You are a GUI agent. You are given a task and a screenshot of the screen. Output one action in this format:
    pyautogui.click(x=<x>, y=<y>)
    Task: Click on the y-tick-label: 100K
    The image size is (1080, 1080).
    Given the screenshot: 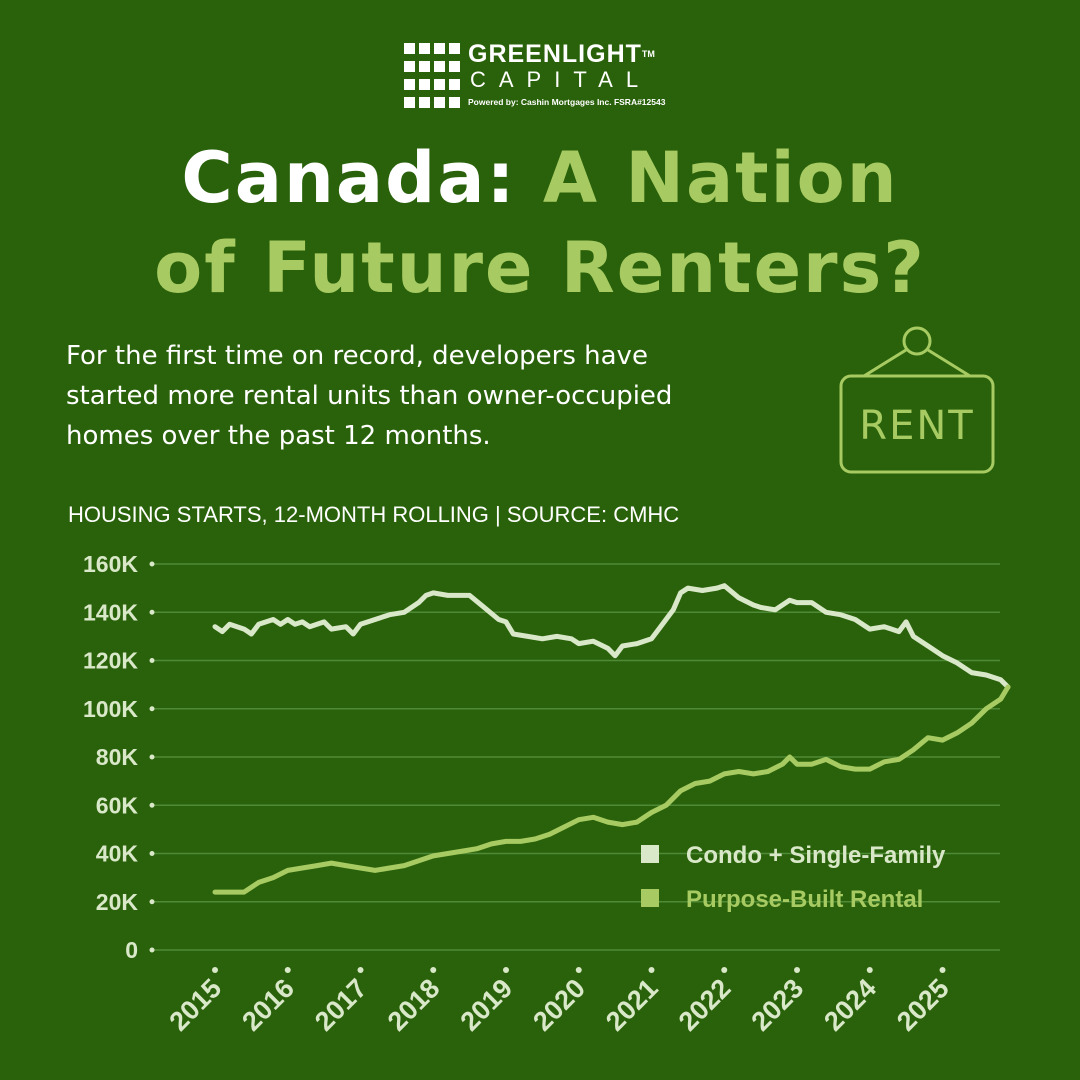 What is the action you would take?
    pyautogui.click(x=110, y=709)
    